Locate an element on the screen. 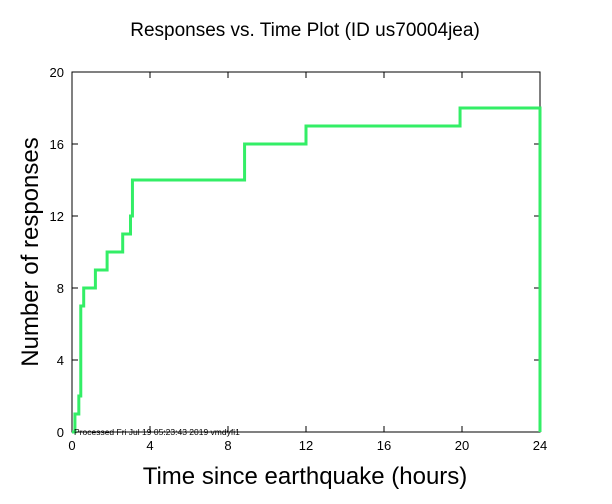 The width and height of the screenshot is (612, 504). y-tick-label: 16 is located at coordinates (57, 144).